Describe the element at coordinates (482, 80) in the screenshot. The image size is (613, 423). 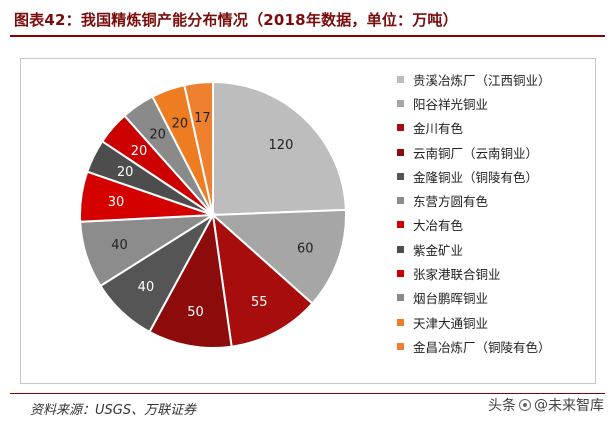
I see `legend-label: 贵溪冶炼厂（江西铜业）` at that location.